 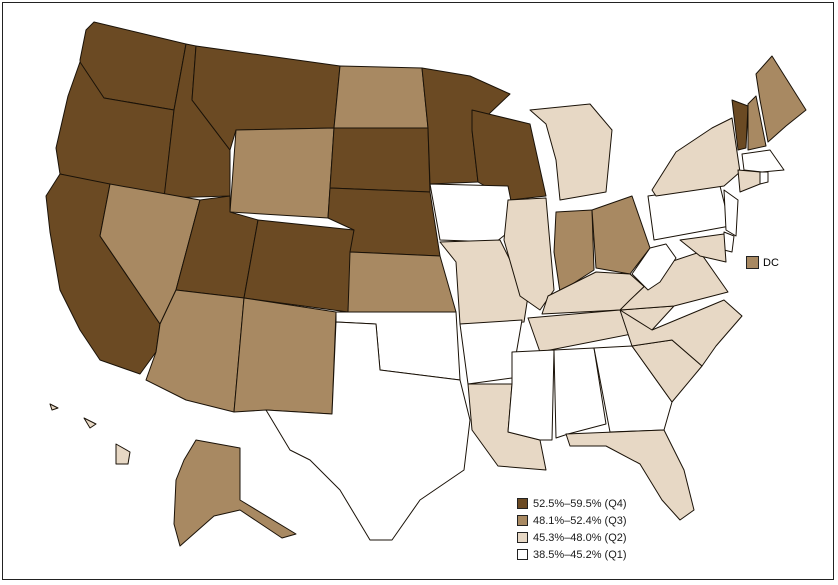 I want to click on state-HI, so click(x=90, y=434).